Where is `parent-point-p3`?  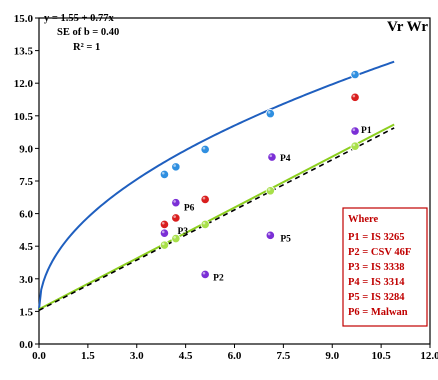 parent-point-p3 is located at coordinates (164, 233).